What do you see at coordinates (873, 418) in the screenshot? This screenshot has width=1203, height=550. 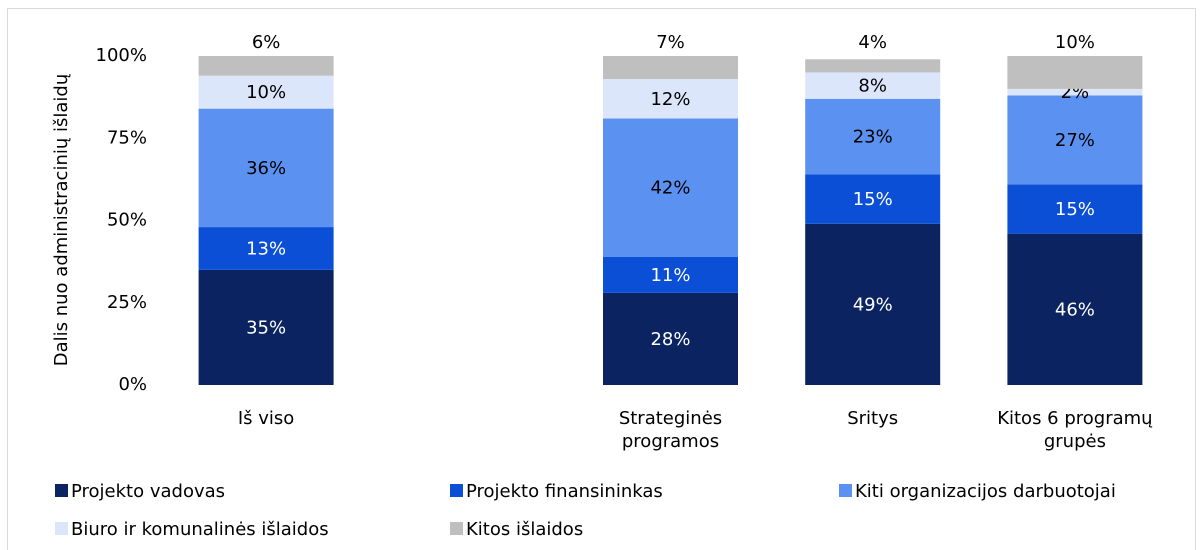 I see `x-tick-label: Sritys` at bounding box center [873, 418].